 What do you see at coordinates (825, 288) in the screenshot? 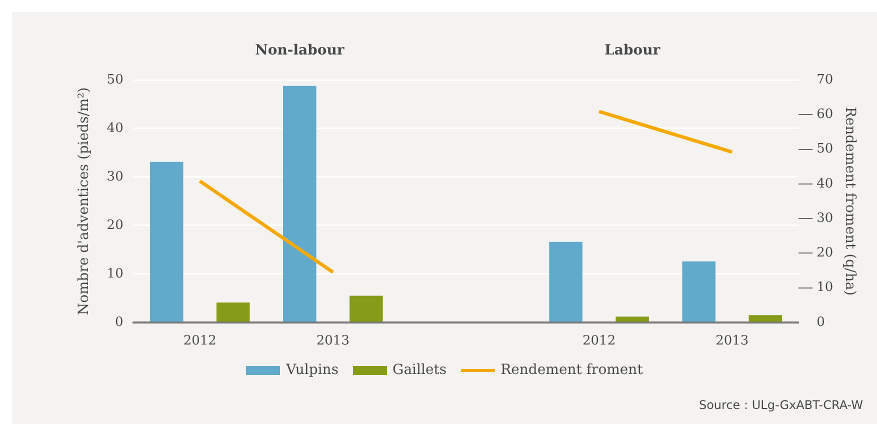
I see `y2-tick-label: 10` at bounding box center [825, 288].